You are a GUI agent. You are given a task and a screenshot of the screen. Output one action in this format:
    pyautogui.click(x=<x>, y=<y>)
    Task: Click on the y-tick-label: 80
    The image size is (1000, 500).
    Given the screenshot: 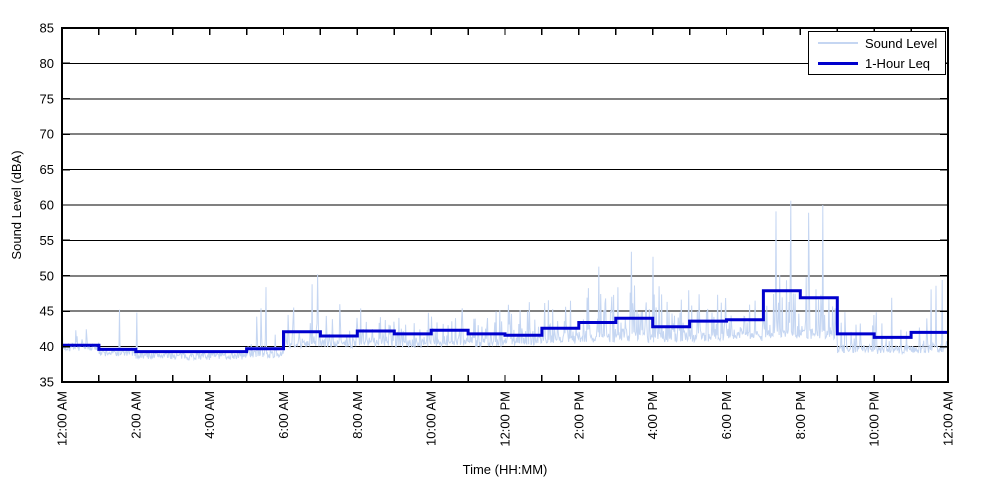 What is the action you would take?
    pyautogui.click(x=47, y=63)
    